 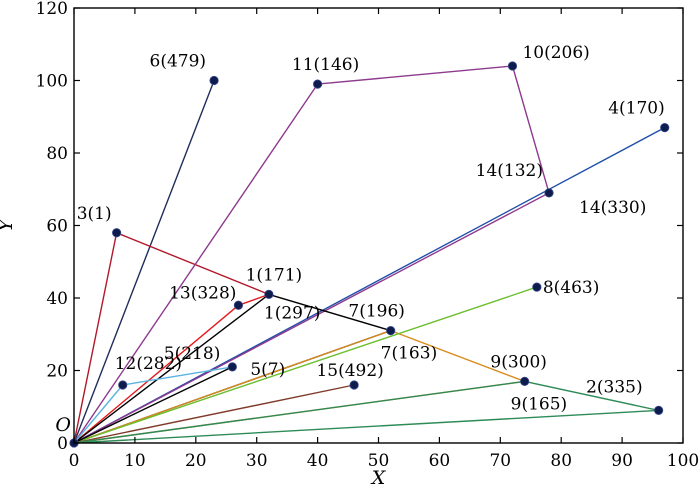 I want to click on x-tick-label: 60, so click(x=440, y=461).